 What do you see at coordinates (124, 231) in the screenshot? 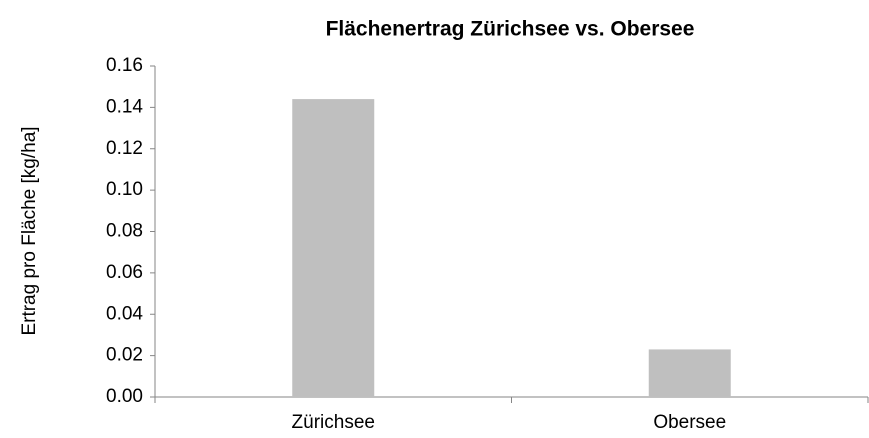
I see `y-tick-label: 0.08` at bounding box center [124, 231].